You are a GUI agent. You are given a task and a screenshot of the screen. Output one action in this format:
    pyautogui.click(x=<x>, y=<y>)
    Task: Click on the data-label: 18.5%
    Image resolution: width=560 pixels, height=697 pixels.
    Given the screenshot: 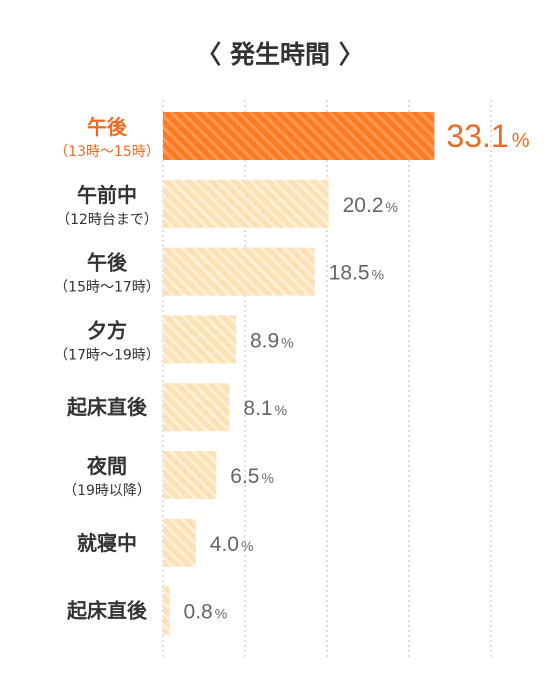 What is the action you would take?
    pyautogui.click(x=356, y=273)
    